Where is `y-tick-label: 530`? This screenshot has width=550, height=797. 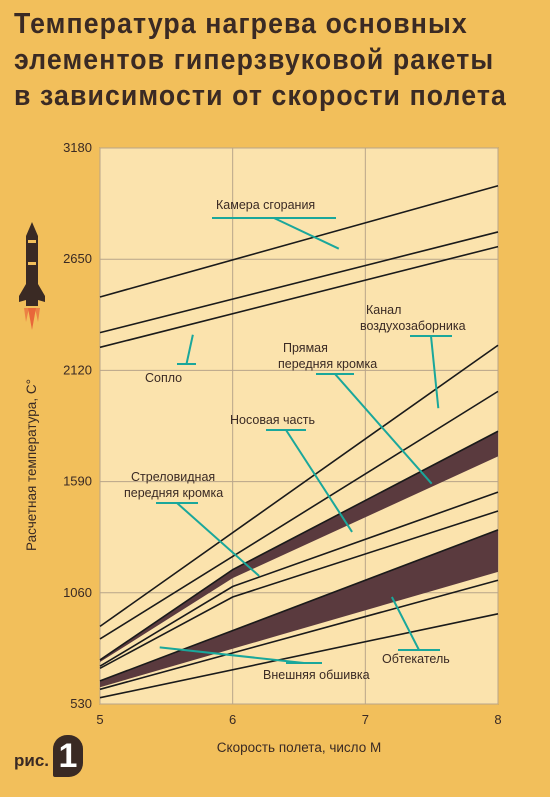
y-tick-label: 530 is located at coordinates (81, 703).